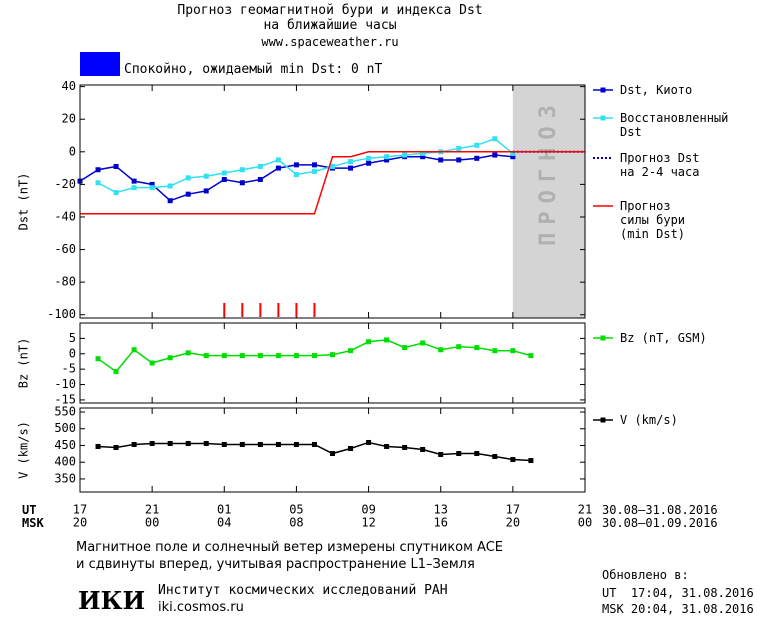 The width and height of the screenshot is (760, 620). What do you see at coordinates (29, 510) in the screenshot?
I see `ut-label: UT` at bounding box center [29, 510].